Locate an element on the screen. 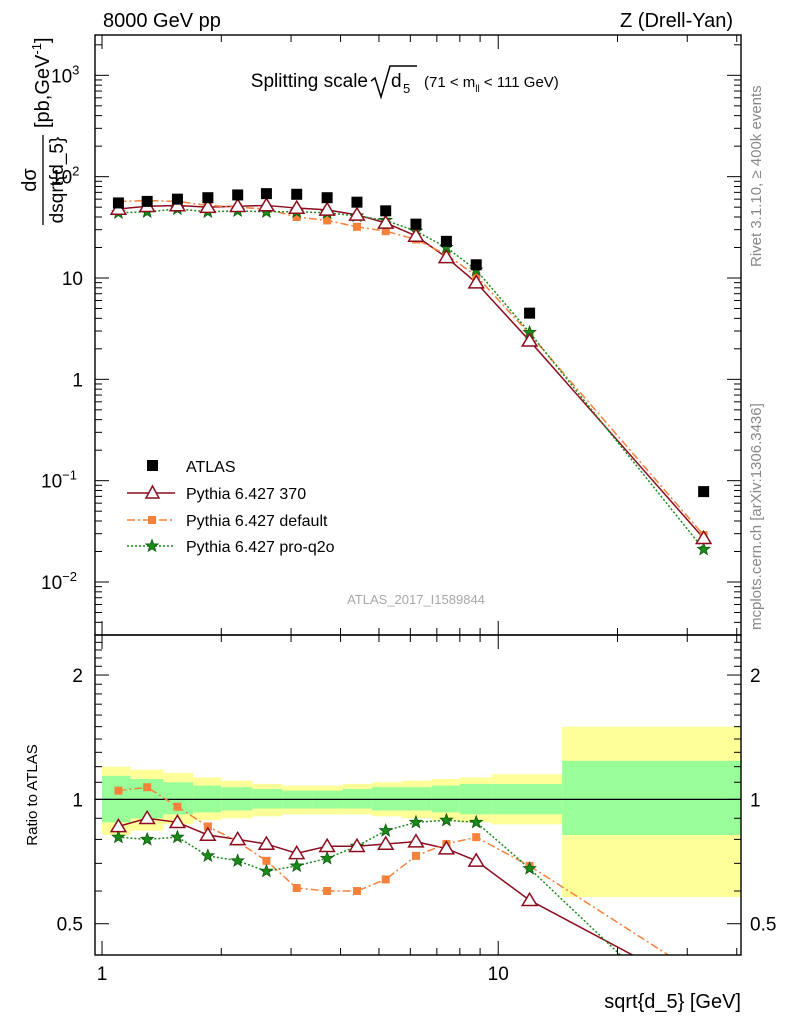 The image size is (786, 1024). y-label-numerator: dσ is located at coordinates (30, 180).